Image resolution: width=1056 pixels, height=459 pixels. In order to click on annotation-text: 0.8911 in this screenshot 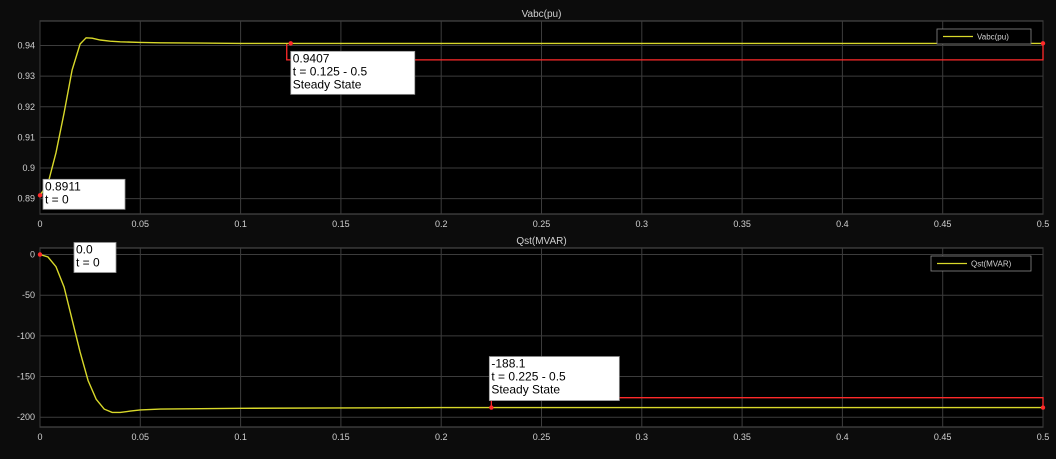, I will do `click(63, 186)`.